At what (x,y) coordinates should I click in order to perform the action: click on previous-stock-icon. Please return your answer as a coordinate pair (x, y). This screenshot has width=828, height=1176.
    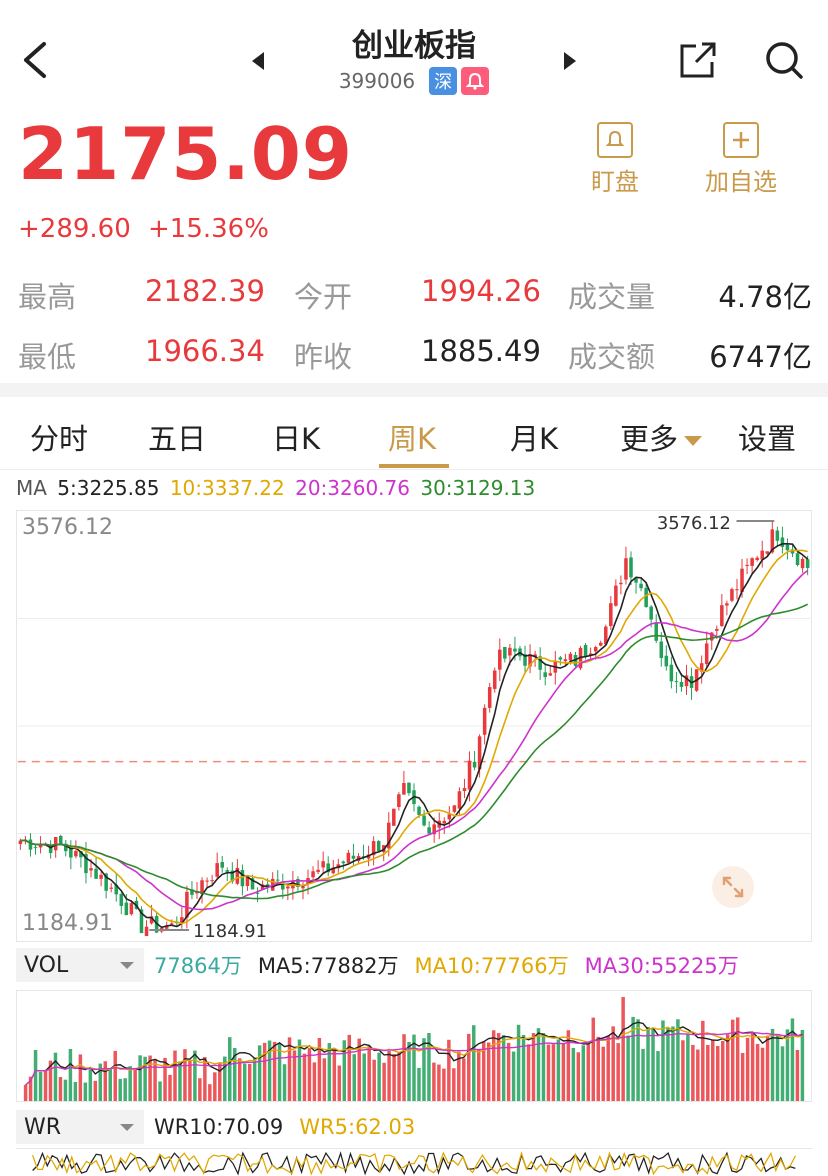
    Looking at the image, I should click on (258, 61).